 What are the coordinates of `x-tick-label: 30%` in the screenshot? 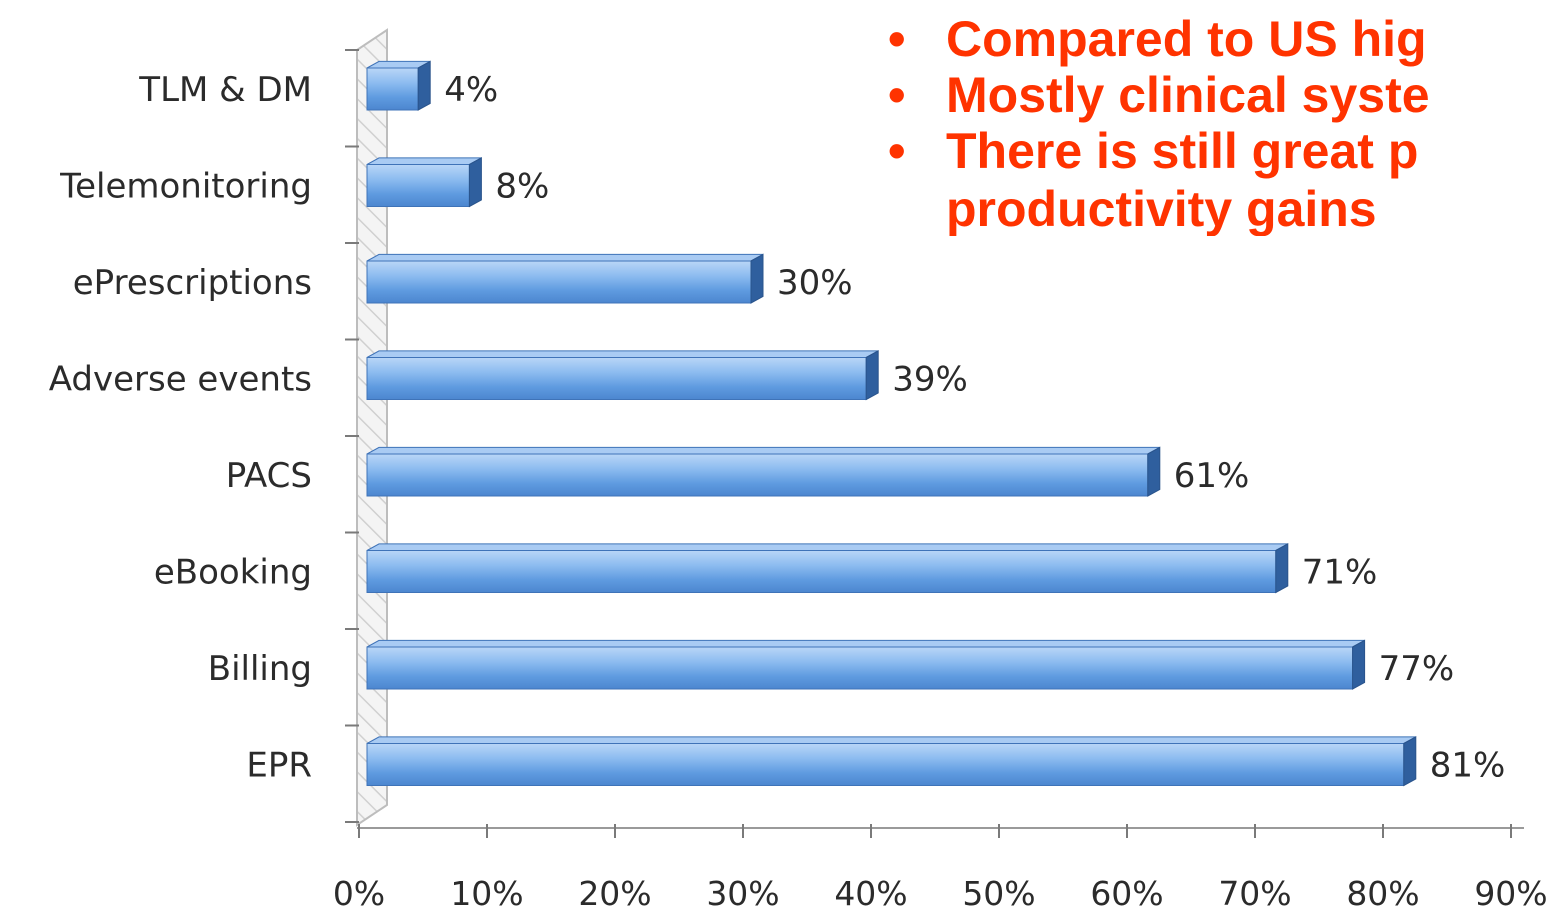 It's located at (742, 893).